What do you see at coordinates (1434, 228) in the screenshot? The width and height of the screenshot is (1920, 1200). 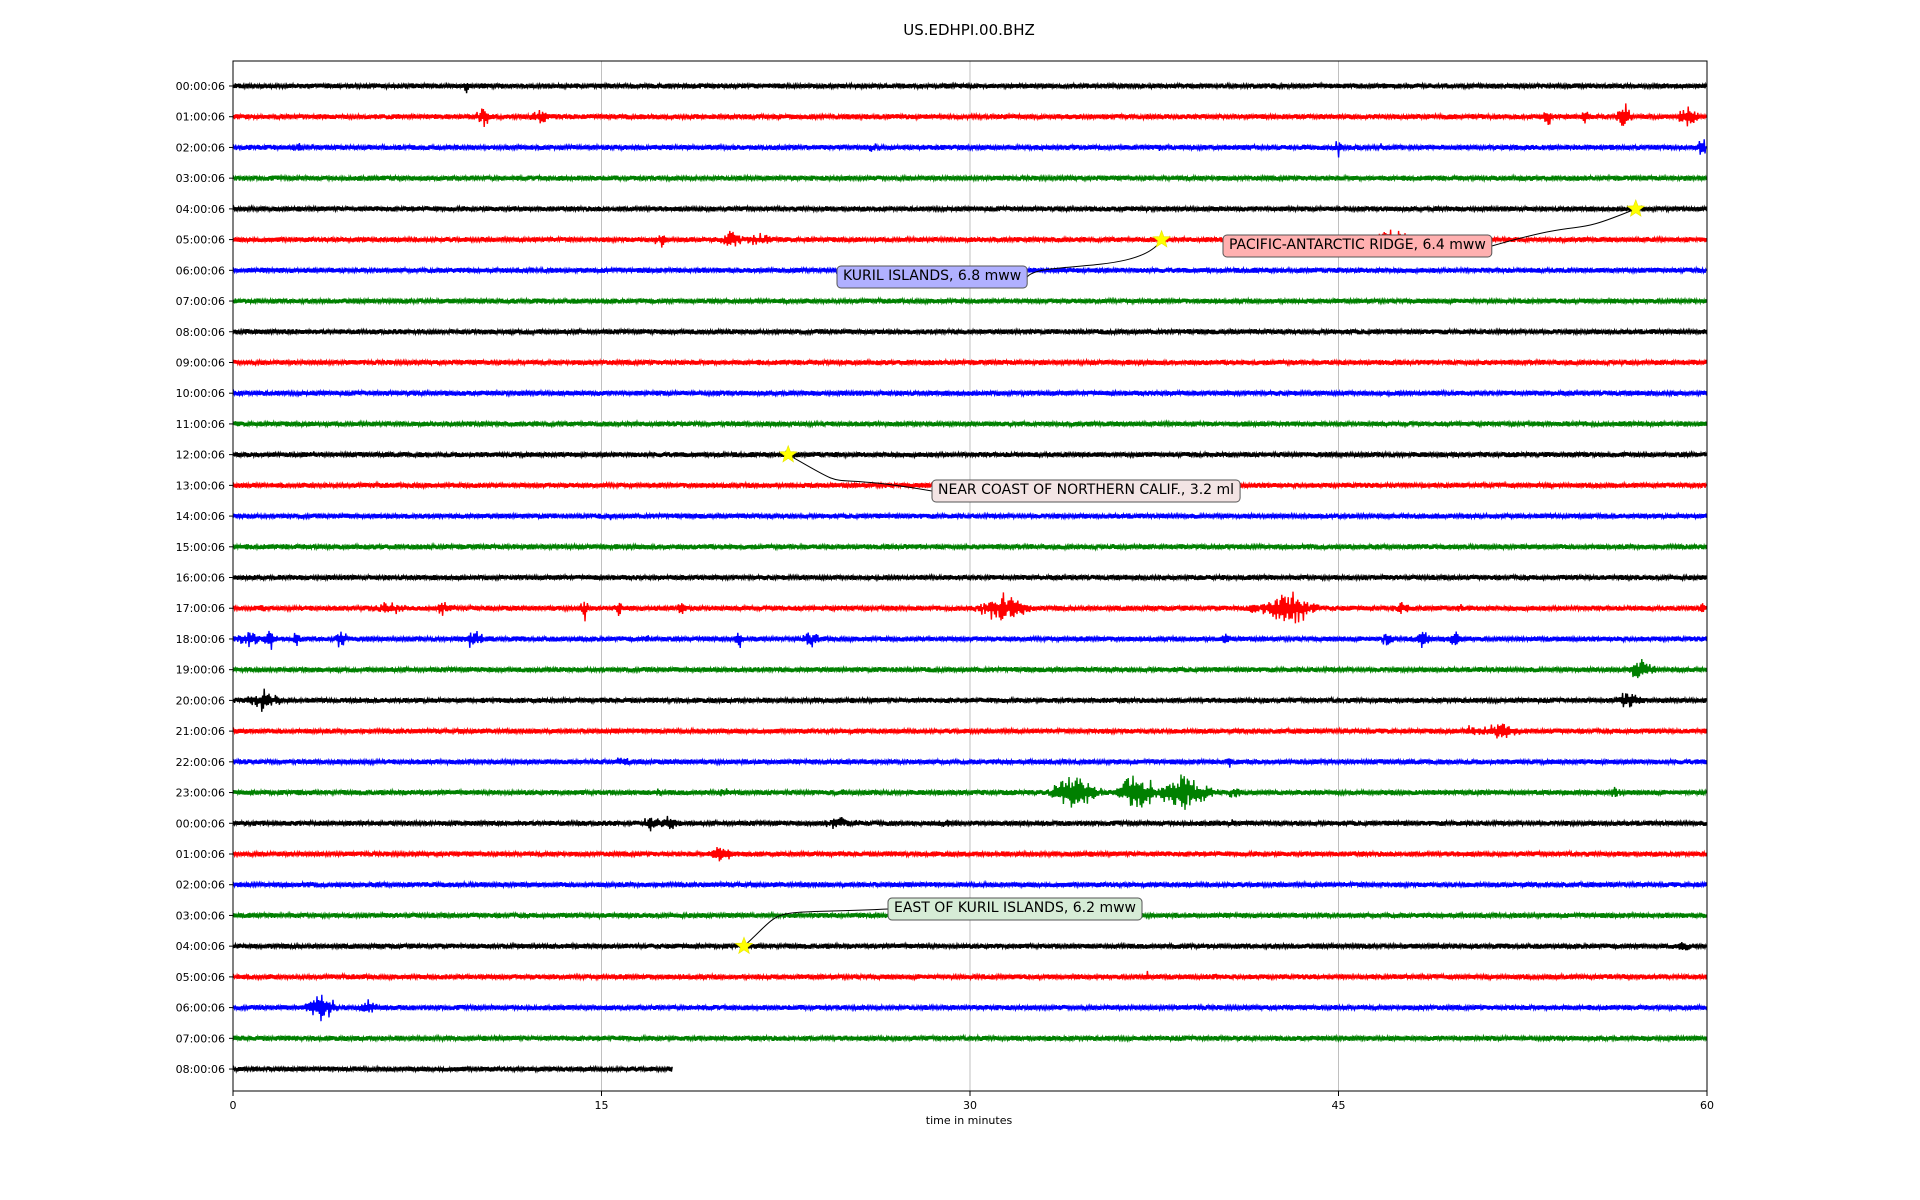 I see `event-annotation: PACIFIC-ANTARCTIC RIDGE, 6.4 mww` at bounding box center [1434, 228].